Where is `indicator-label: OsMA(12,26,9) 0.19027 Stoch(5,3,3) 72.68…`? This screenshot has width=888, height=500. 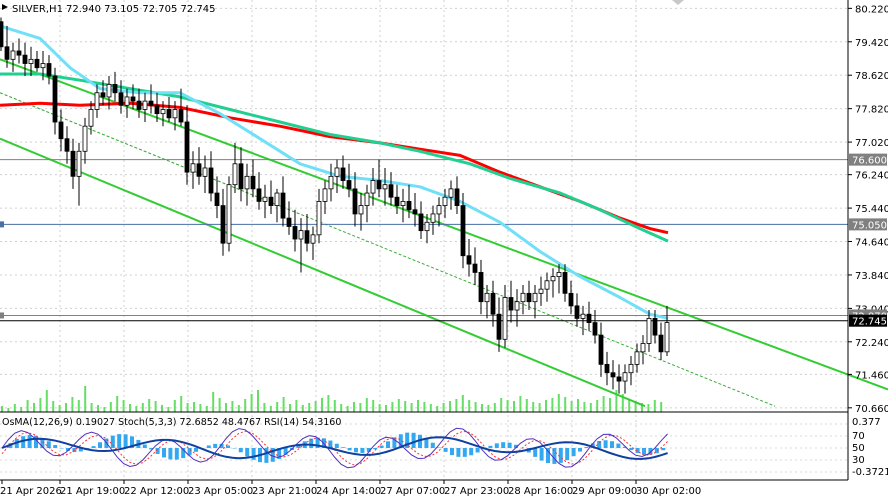
indicator-label: OsMA(12,26,9) 0.19027 Stoch(5,3,3) 72.68… is located at coordinates (171, 422).